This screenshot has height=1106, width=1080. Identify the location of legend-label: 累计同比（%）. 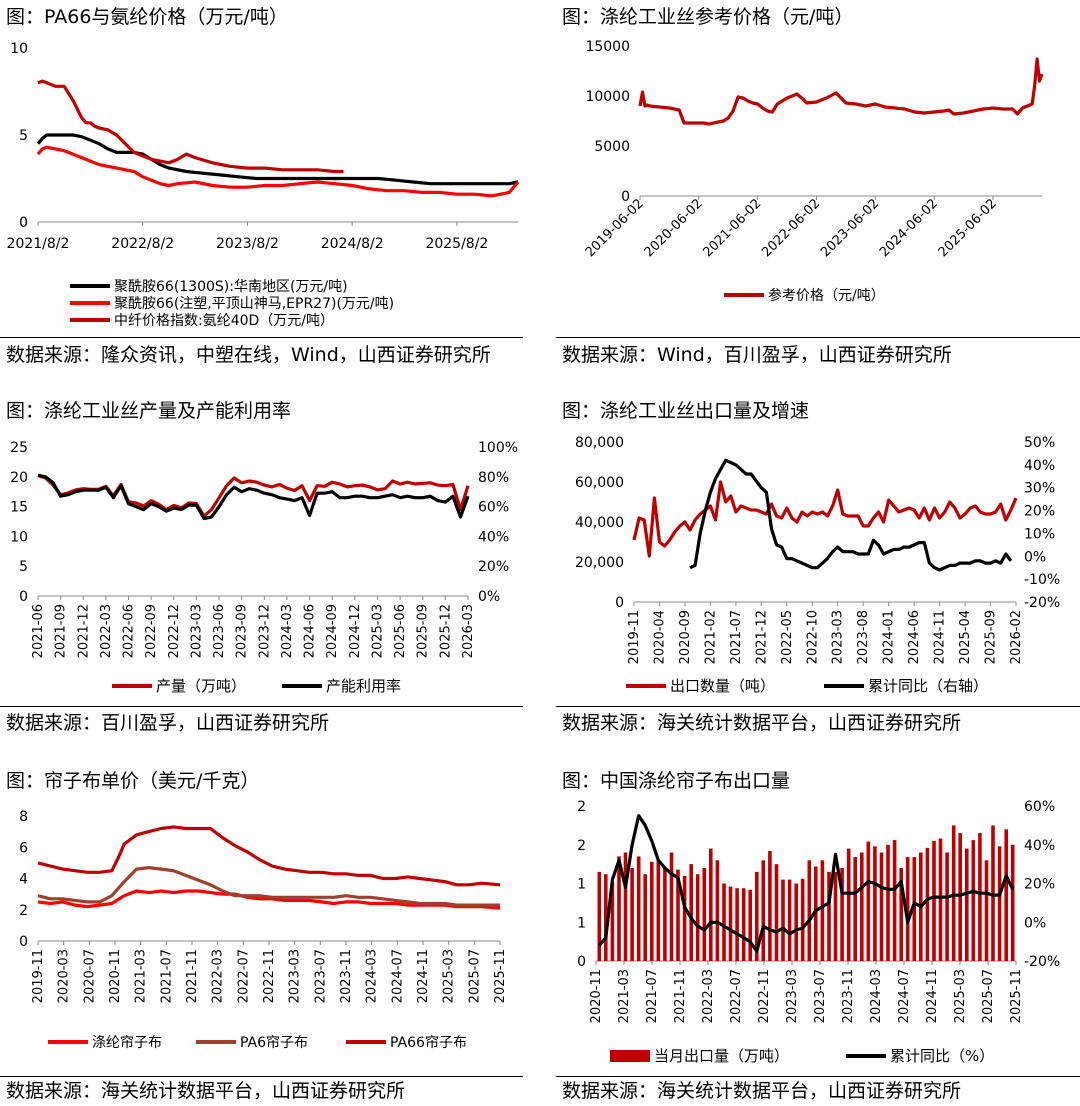
(942, 1056).